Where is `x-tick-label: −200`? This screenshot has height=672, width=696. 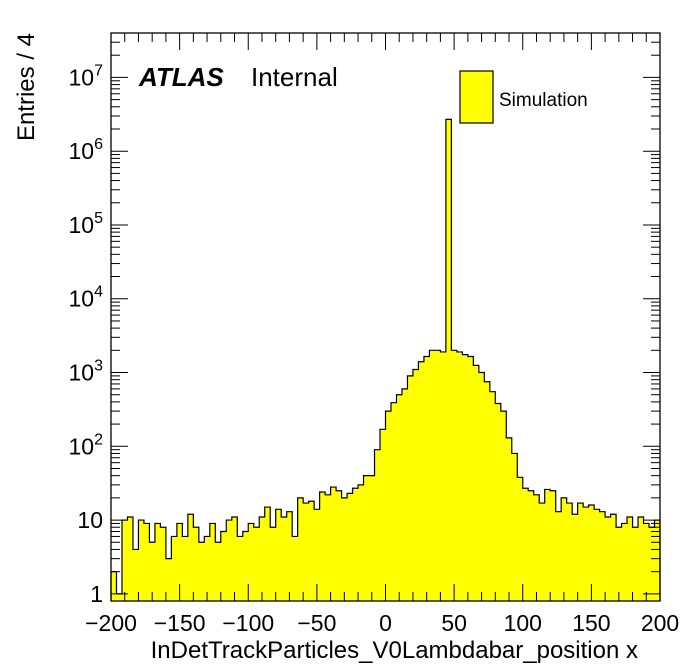 x-tick-label: −200 is located at coordinates (111, 623).